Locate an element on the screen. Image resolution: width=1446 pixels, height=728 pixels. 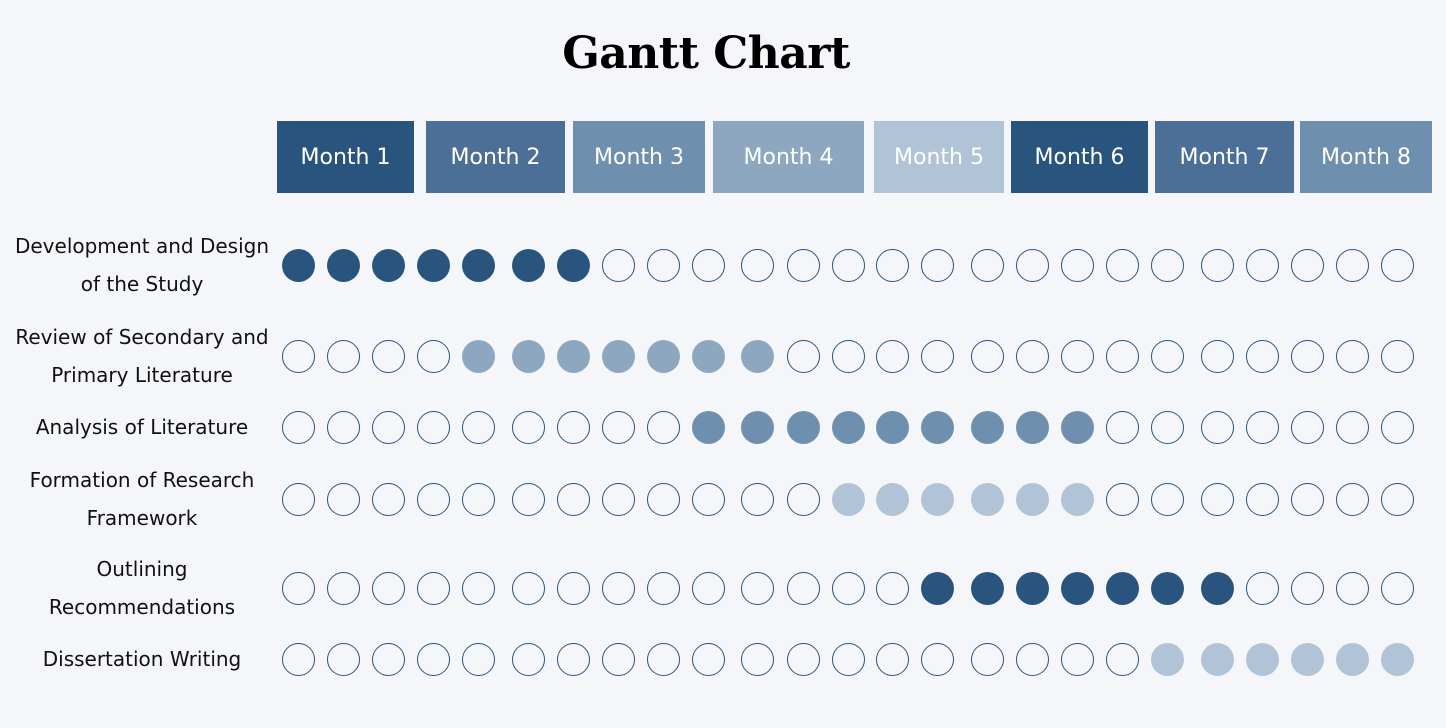
task-label: Formation of Research Framework is located at coordinates (142, 499).